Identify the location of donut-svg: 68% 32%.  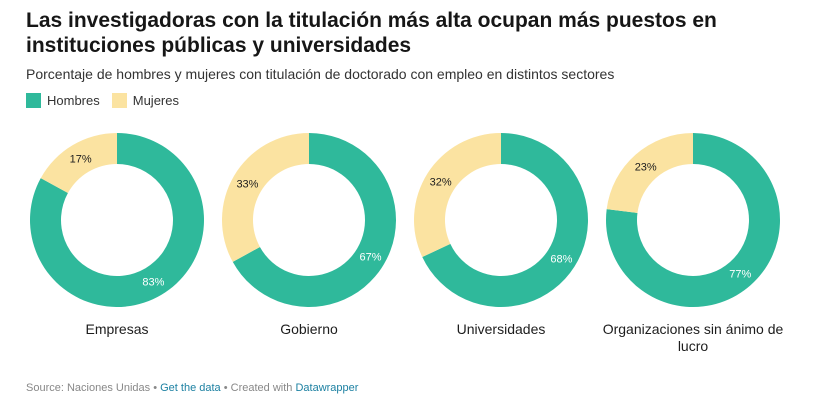
(501, 220).